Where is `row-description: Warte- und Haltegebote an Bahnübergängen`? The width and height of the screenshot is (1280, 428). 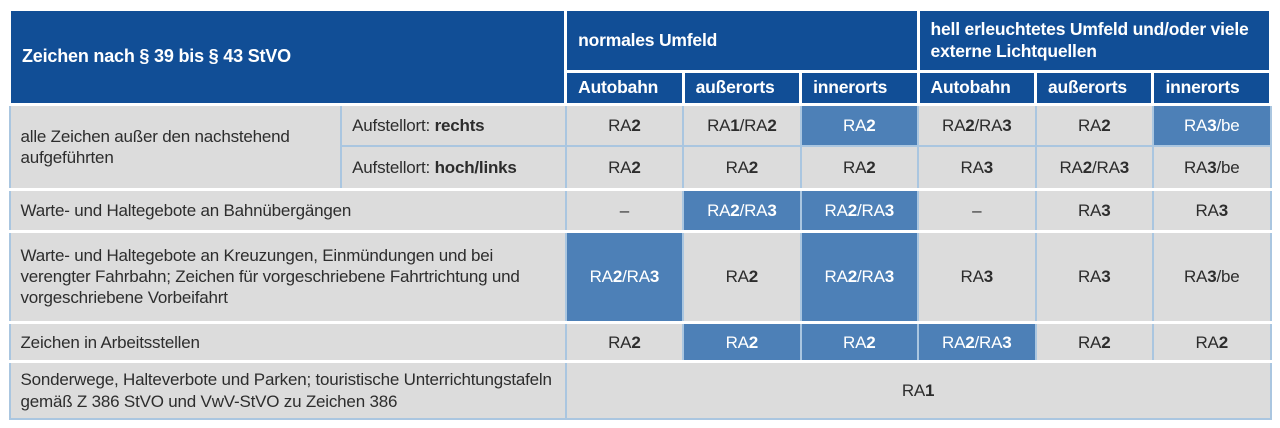
row-description: Warte- und Haltegebote an Bahnübergängen is located at coordinates (287, 210).